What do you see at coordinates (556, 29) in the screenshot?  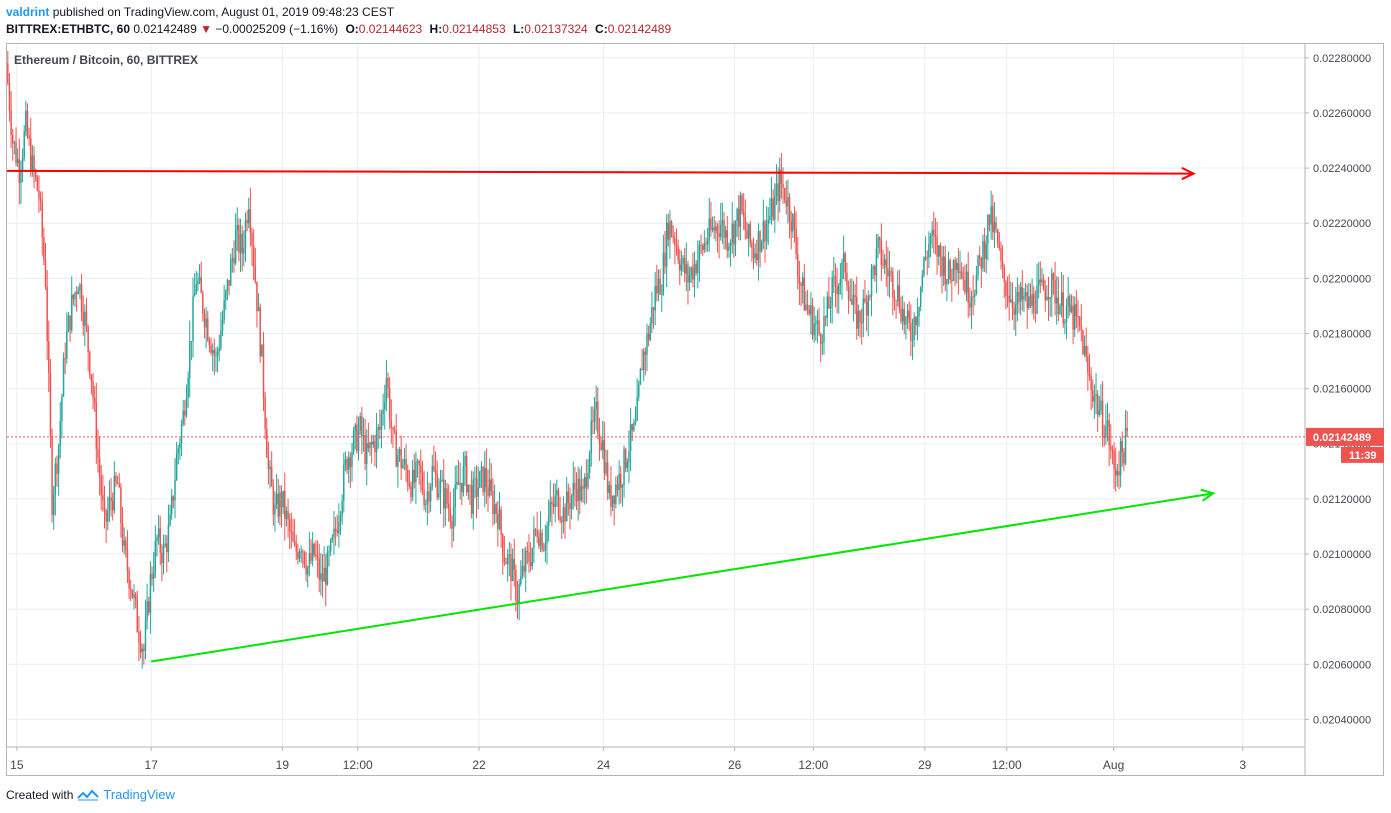 I see `low-value: 0.02137324` at bounding box center [556, 29].